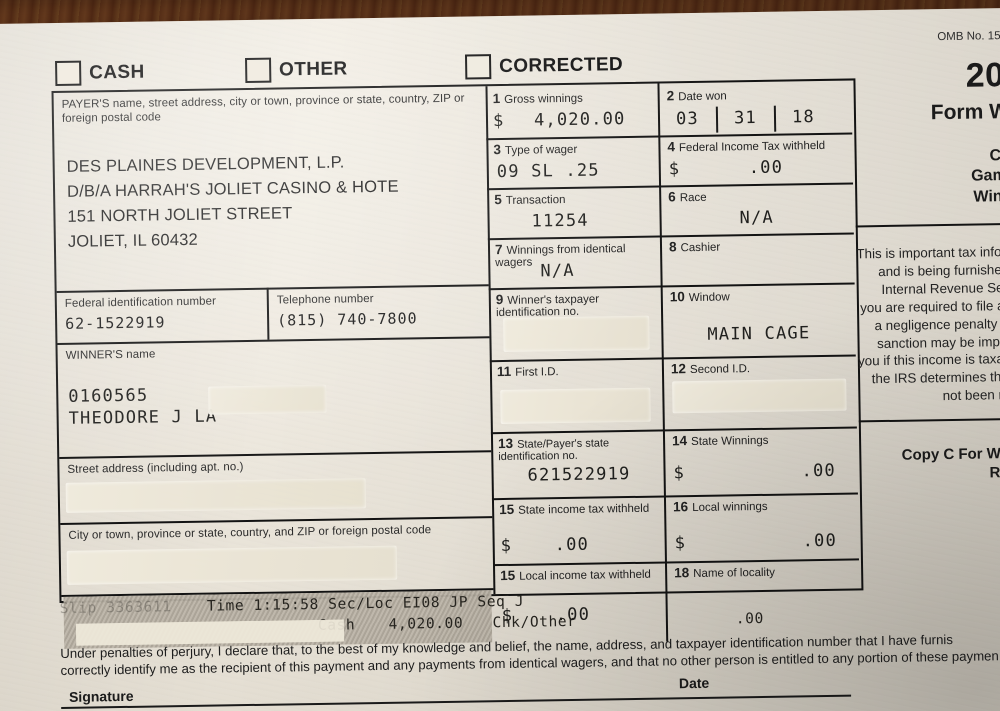  Describe the element at coordinates (720, 370) in the screenshot. I see `box-12-label: Second I.D.` at that location.